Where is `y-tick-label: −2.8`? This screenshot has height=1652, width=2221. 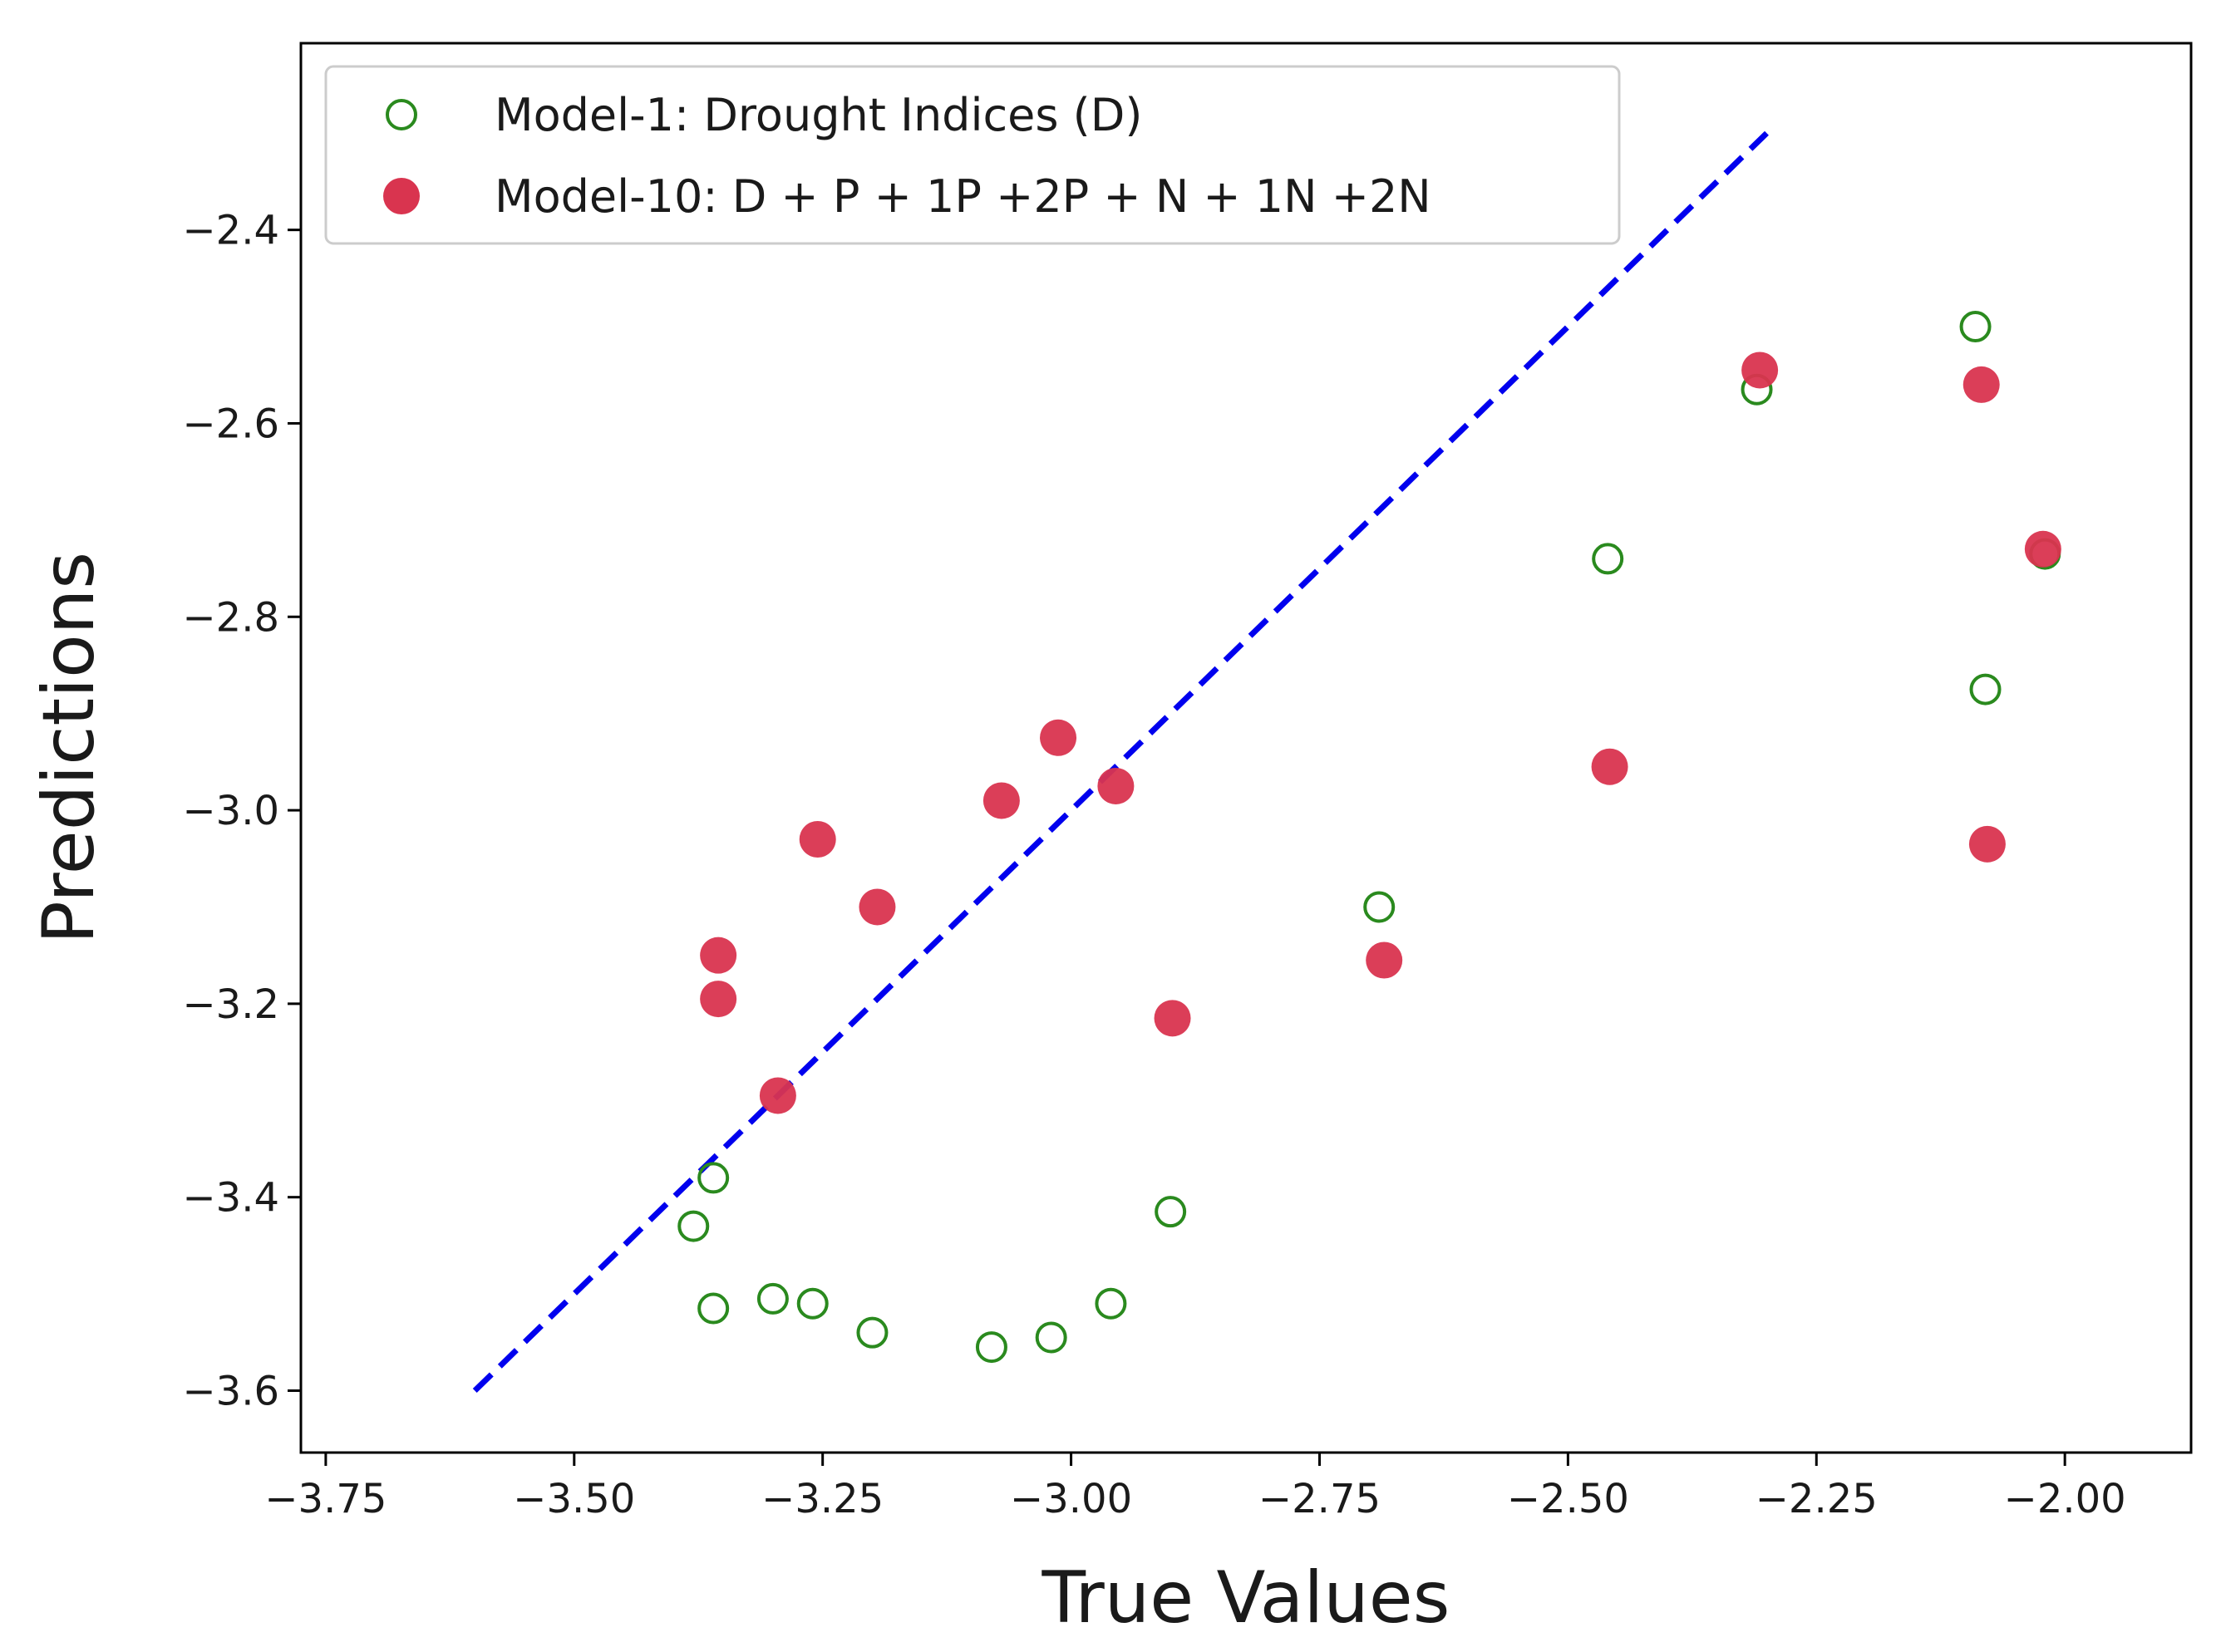
y-tick-label: −2.8 is located at coordinates (230, 617).